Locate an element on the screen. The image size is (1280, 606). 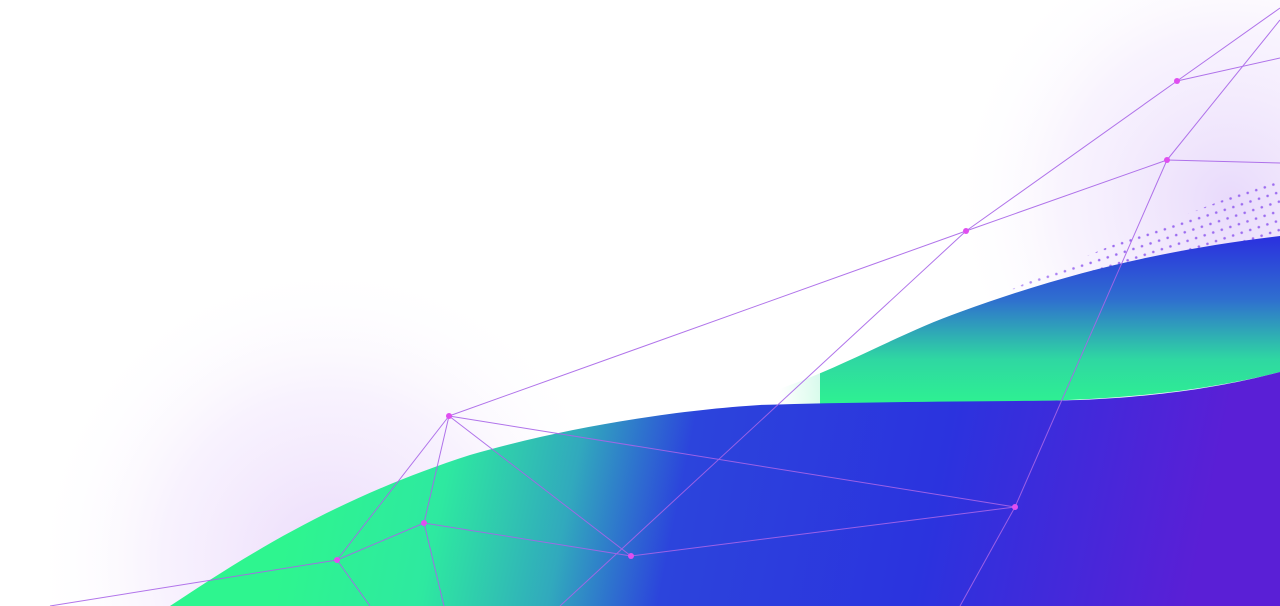
upper-wave is located at coordinates (990, 322).